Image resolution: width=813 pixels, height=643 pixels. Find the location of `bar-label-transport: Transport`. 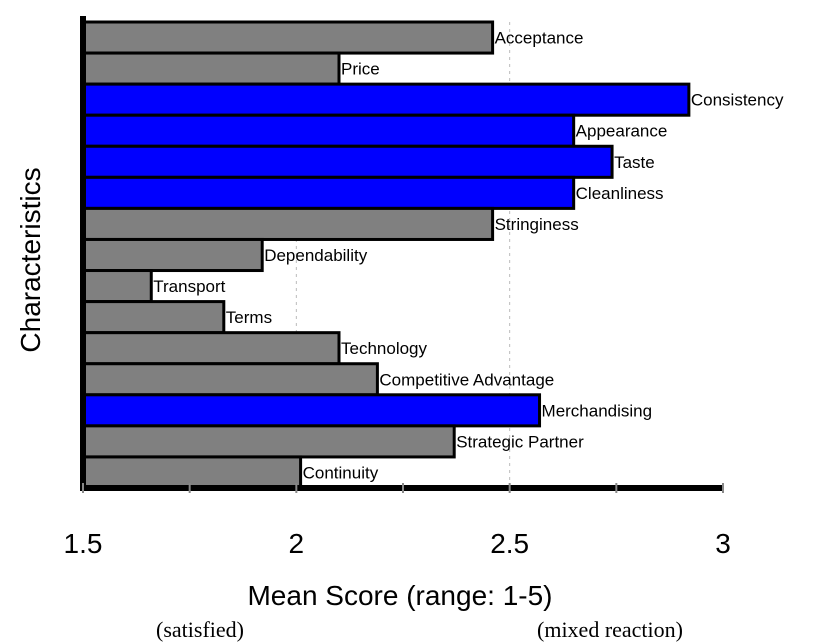

bar-label-transport: Transport is located at coordinates (189, 286).